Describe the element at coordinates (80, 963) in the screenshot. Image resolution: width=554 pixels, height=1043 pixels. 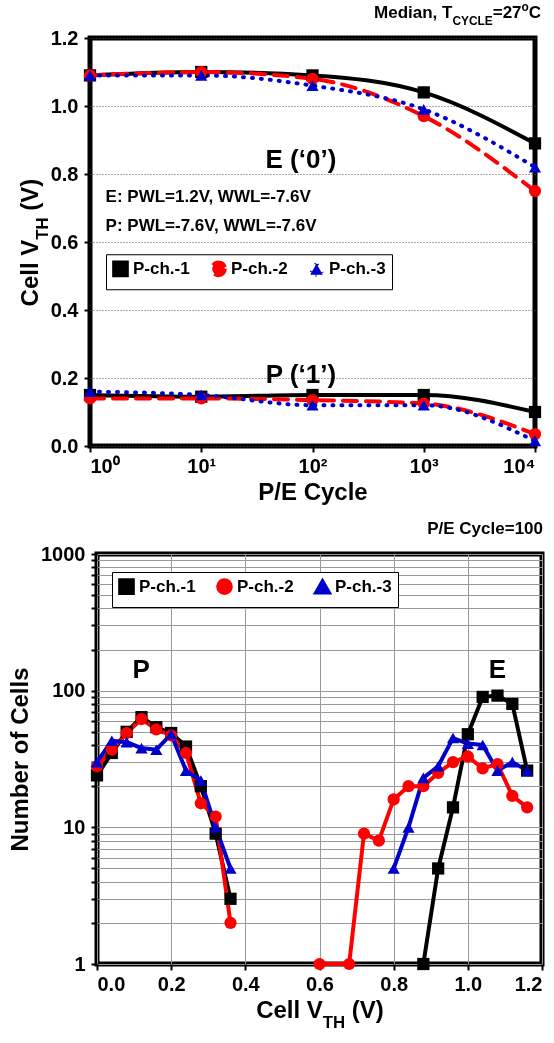
I see `y-tick-label: 1` at that location.